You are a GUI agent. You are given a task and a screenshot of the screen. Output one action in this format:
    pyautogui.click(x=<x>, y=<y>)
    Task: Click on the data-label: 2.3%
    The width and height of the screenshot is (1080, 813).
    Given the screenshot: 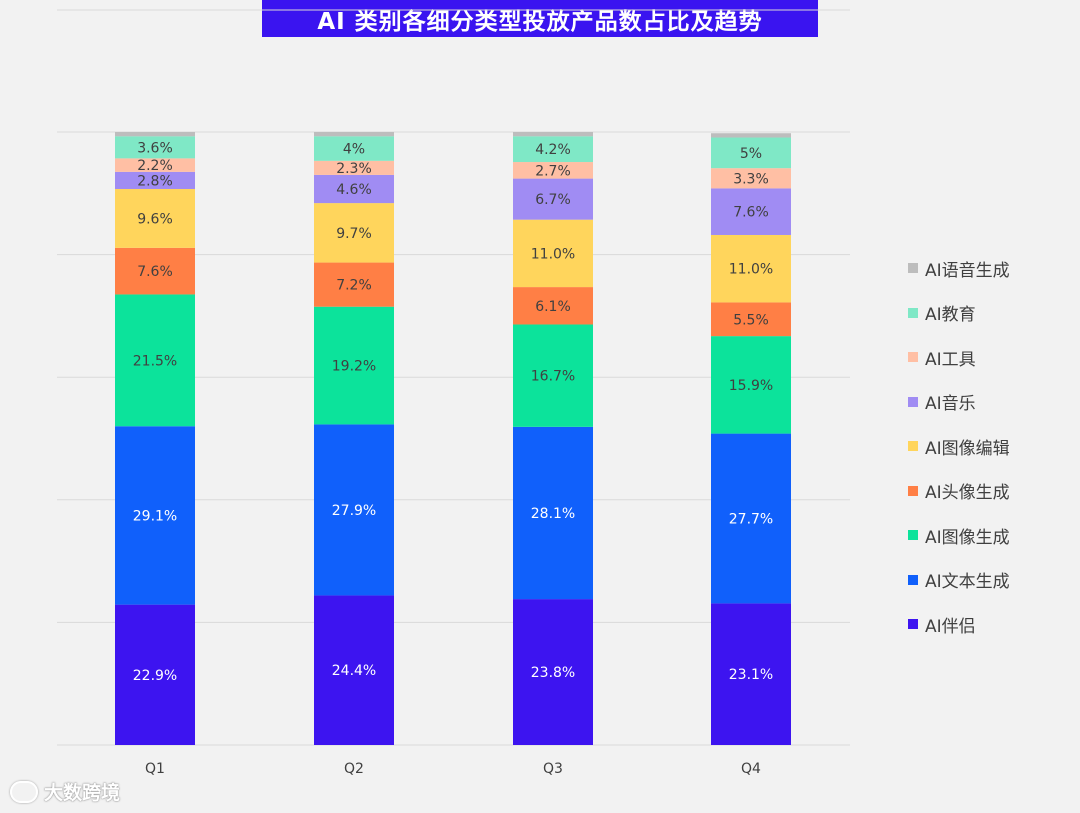 What is the action you would take?
    pyautogui.click(x=354, y=169)
    